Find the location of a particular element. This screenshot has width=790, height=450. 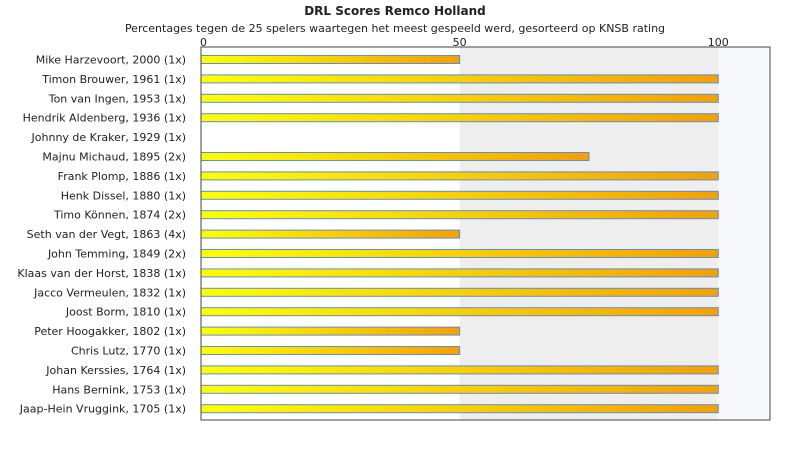

category-label: Chris Lutz, 1770 (1x) is located at coordinates (128, 351).